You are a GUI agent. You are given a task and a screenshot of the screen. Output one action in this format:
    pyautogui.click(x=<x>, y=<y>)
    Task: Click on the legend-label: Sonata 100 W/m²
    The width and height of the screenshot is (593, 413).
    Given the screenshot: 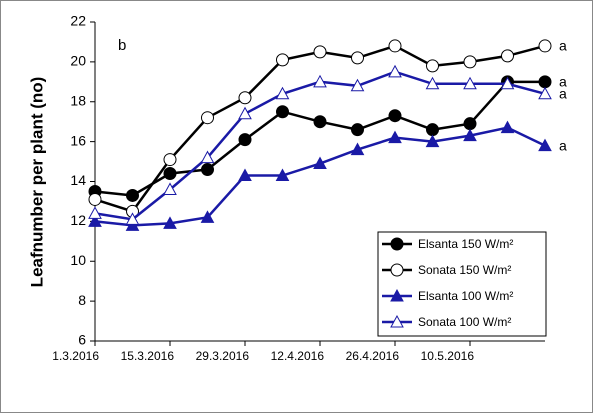 What is the action you would take?
    pyautogui.click(x=464, y=322)
    